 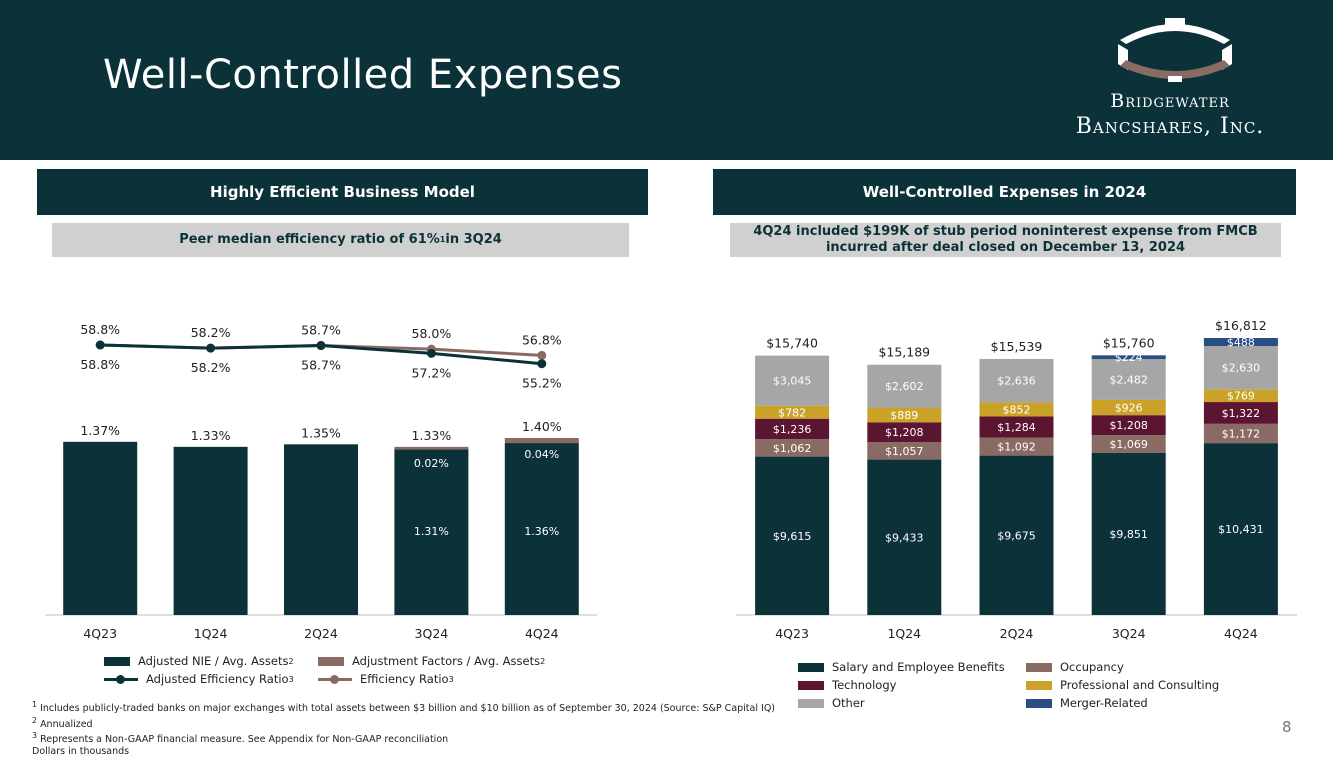 I want to click on segment-value-label: $9,851, so click(x=1128, y=534).